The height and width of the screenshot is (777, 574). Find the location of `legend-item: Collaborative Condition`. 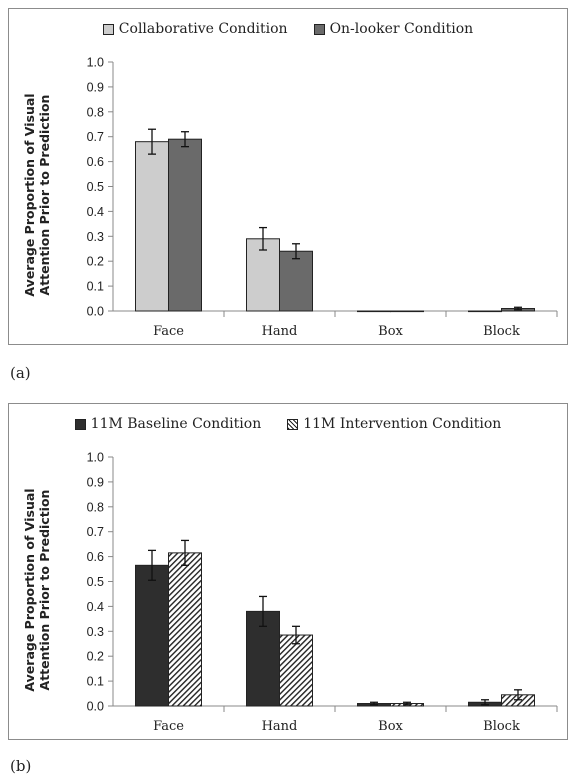

legend-item: Collaborative Condition is located at coordinates (195, 29).